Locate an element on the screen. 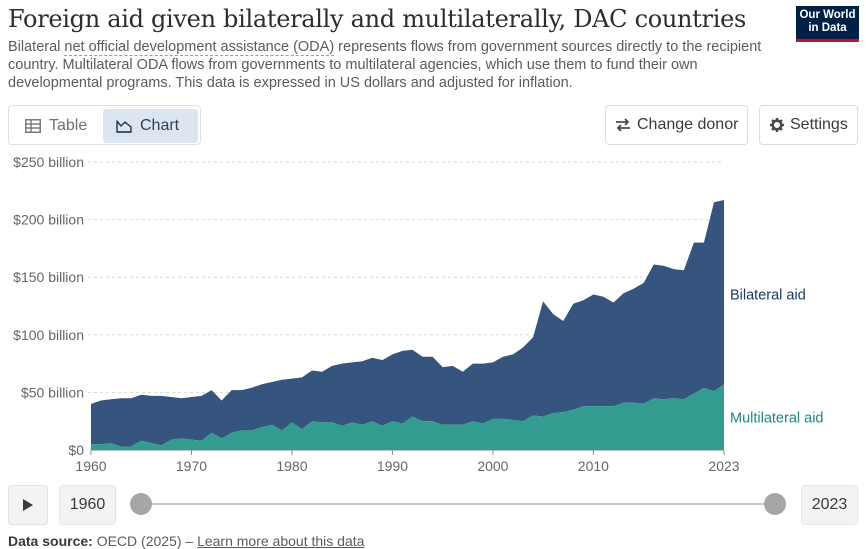 This screenshot has height=549, width=866. tab-table-label: Table is located at coordinates (68, 125).